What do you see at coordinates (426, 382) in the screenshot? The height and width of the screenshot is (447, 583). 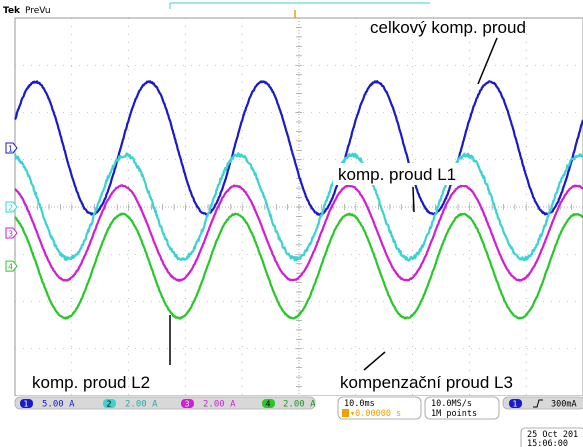 I see `annotation-l3-current: kompenzační proud L3` at bounding box center [426, 382].